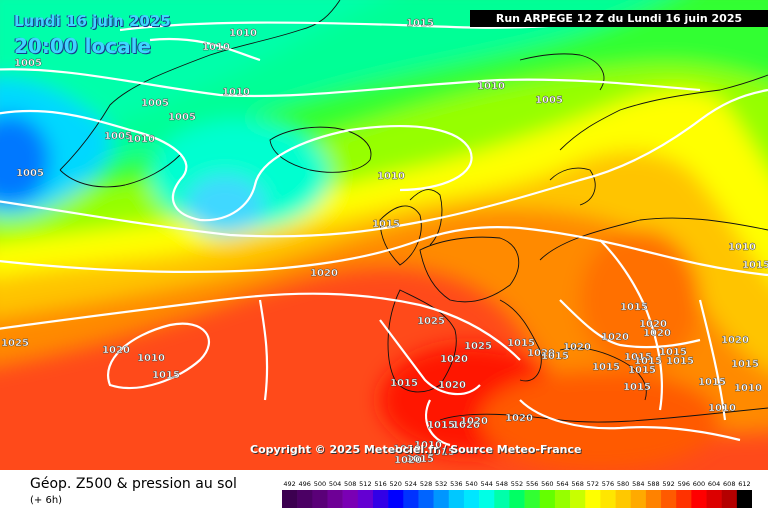 Image resolution: width=768 pixels, height=512 pixels. What do you see at coordinates (517, 484) in the screenshot?
I see `scale-tick-label: 552` at bounding box center [517, 484].